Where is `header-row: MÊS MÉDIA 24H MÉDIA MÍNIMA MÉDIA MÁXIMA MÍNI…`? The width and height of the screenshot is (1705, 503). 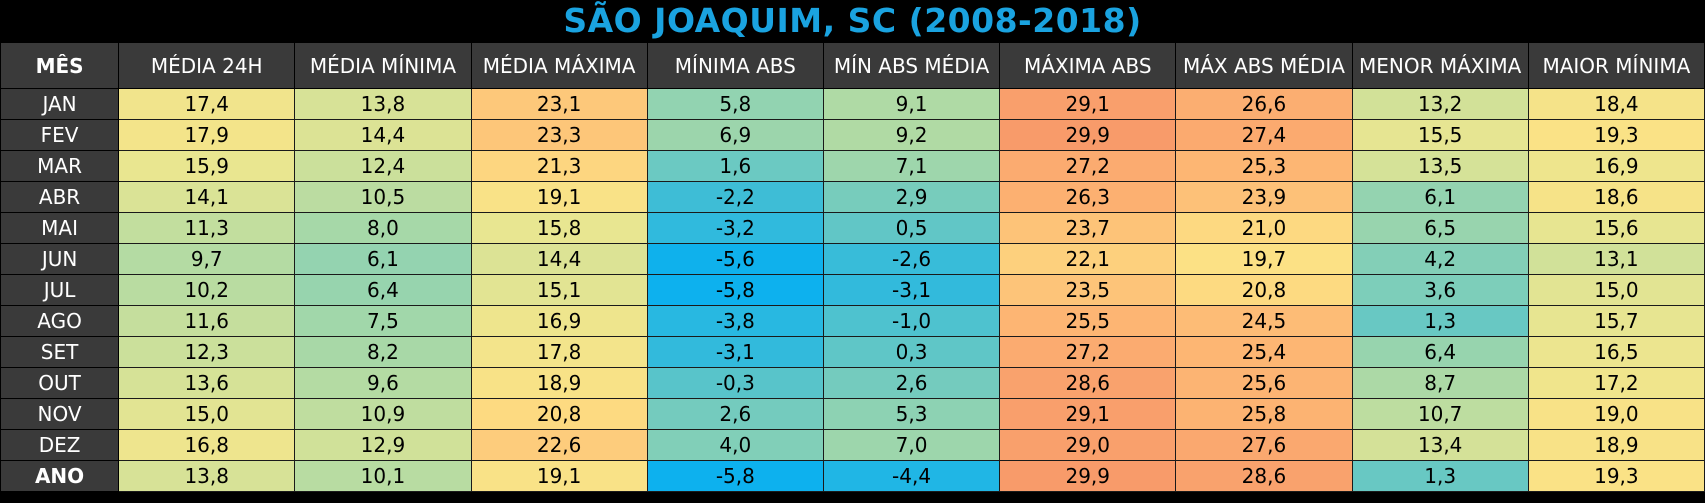
header-row: MÊS MÉDIA 24H MÉDIA MÍNIMA MÉDIA MÁXIMA MÍNI… is located at coordinates (852, 65).